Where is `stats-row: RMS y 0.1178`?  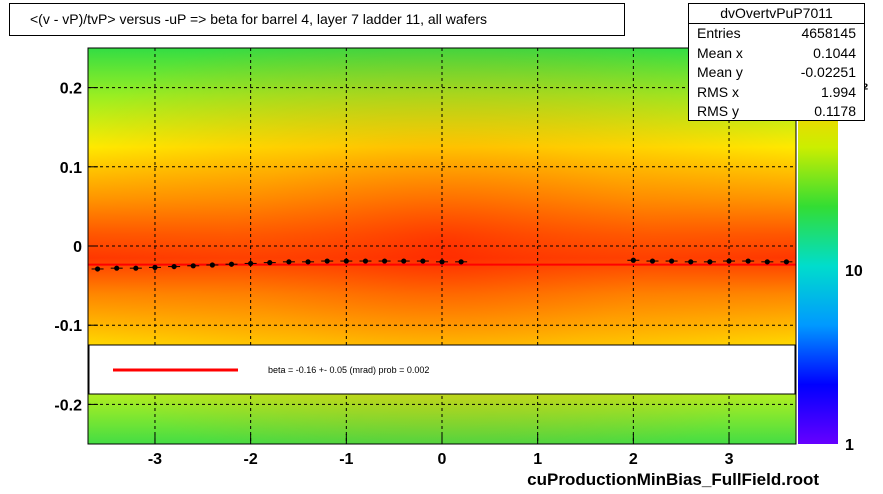
stats-row: RMS y 0.1178 is located at coordinates (776, 111).